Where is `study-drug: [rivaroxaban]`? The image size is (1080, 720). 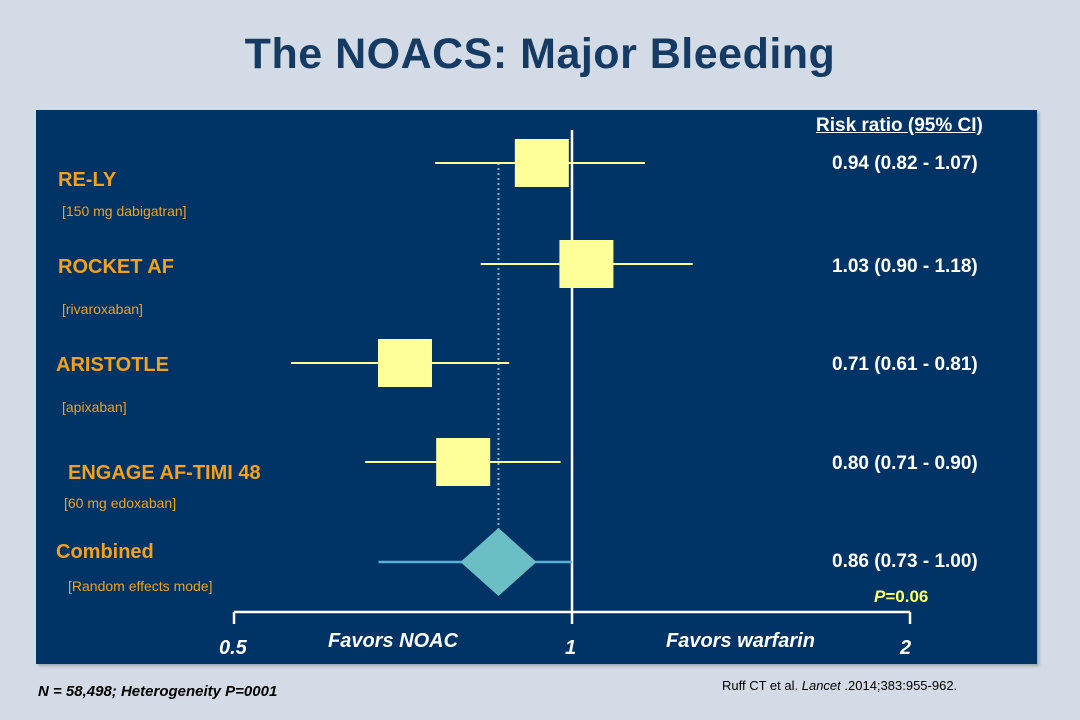
study-drug: [rivaroxaban] is located at coordinates (102, 309).